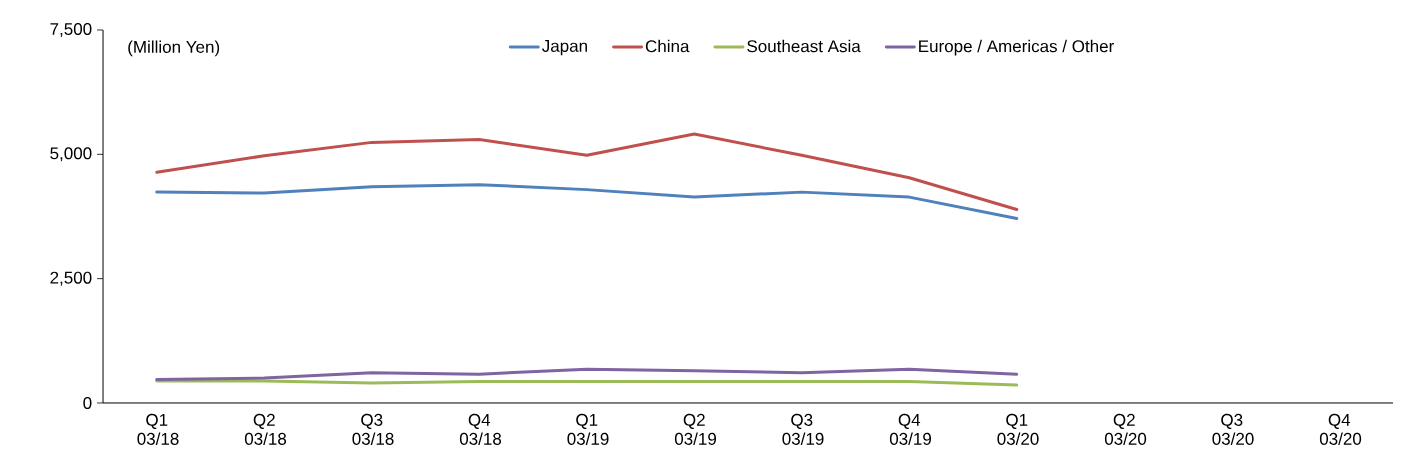  Describe the element at coordinates (910, 429) in the screenshot. I see `x-tick-label: Q4 03/19` at that location.